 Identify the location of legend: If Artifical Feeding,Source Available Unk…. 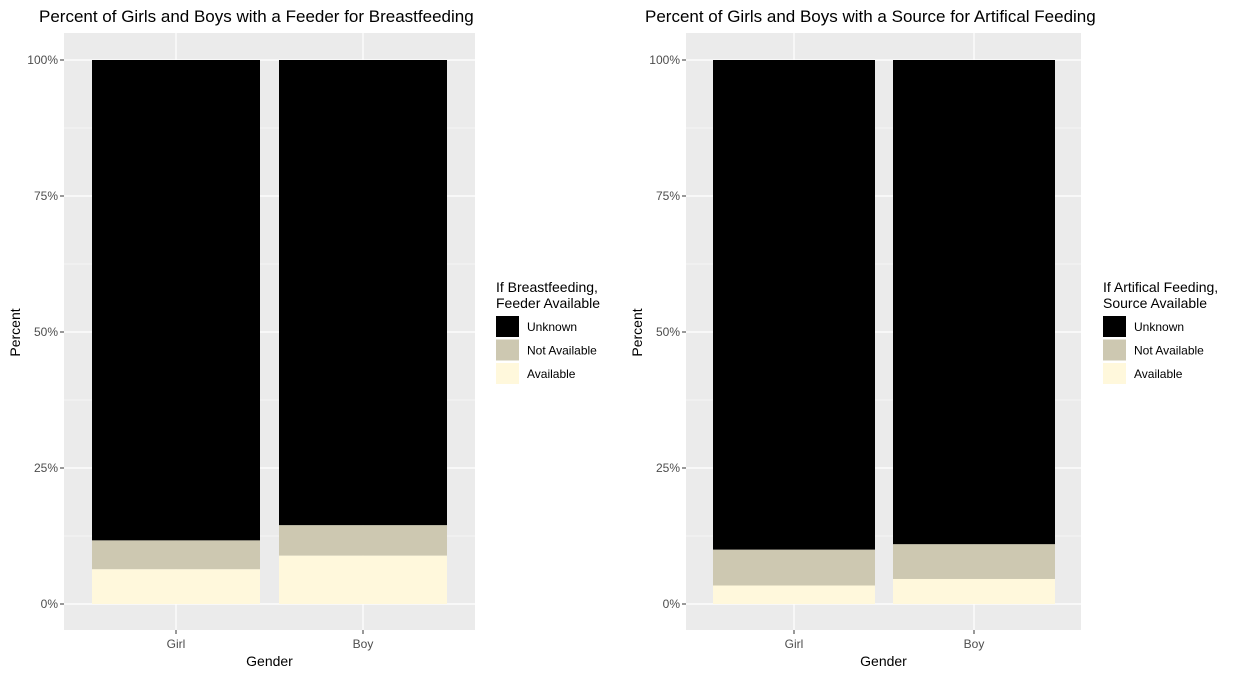
(1160, 331).